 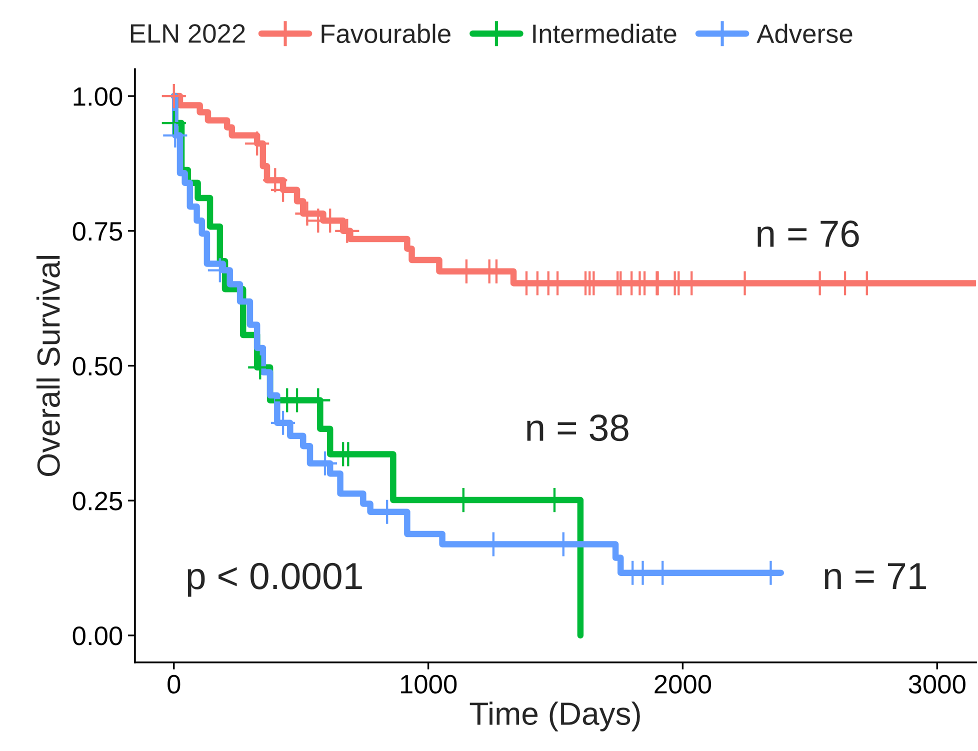 What do you see at coordinates (98, 96) in the screenshot?
I see `y-tick-label: 1.00` at bounding box center [98, 96].